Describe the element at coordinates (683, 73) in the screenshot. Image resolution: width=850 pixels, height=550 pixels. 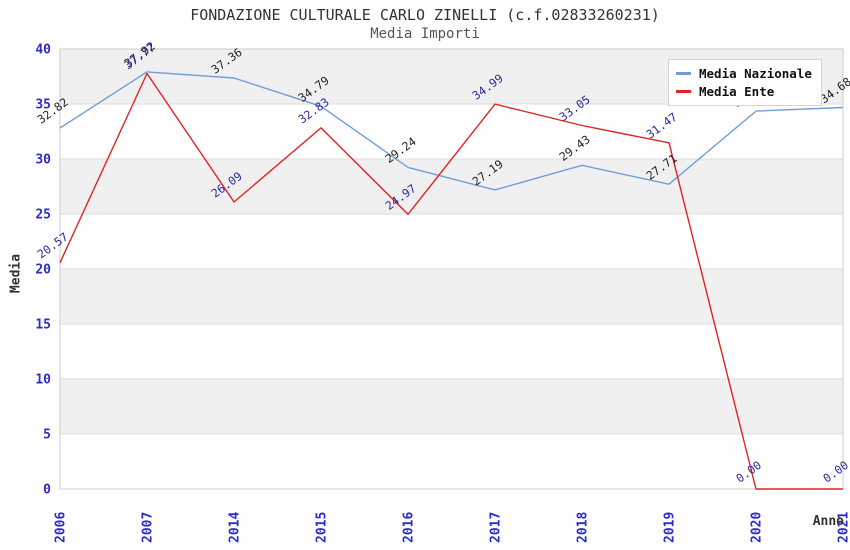
I see `media-nazionale-line-swatch` at that location.